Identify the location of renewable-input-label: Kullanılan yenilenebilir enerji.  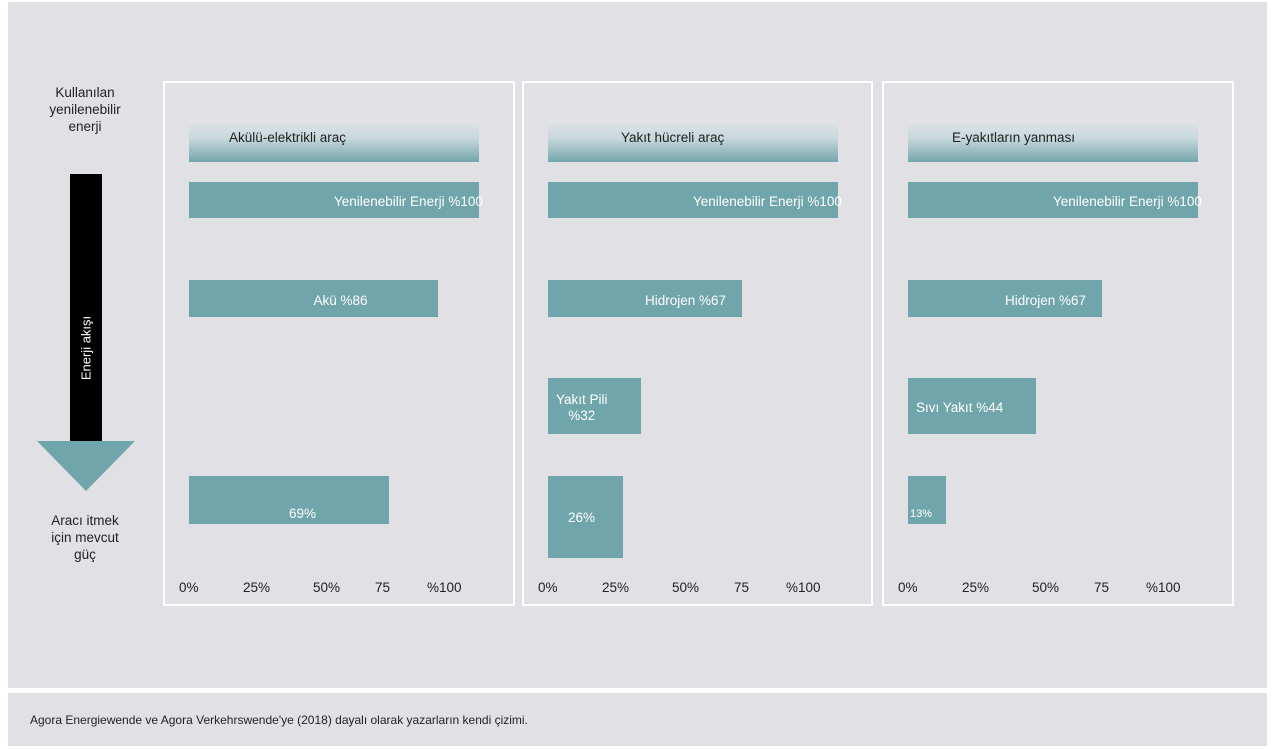
(85, 109).